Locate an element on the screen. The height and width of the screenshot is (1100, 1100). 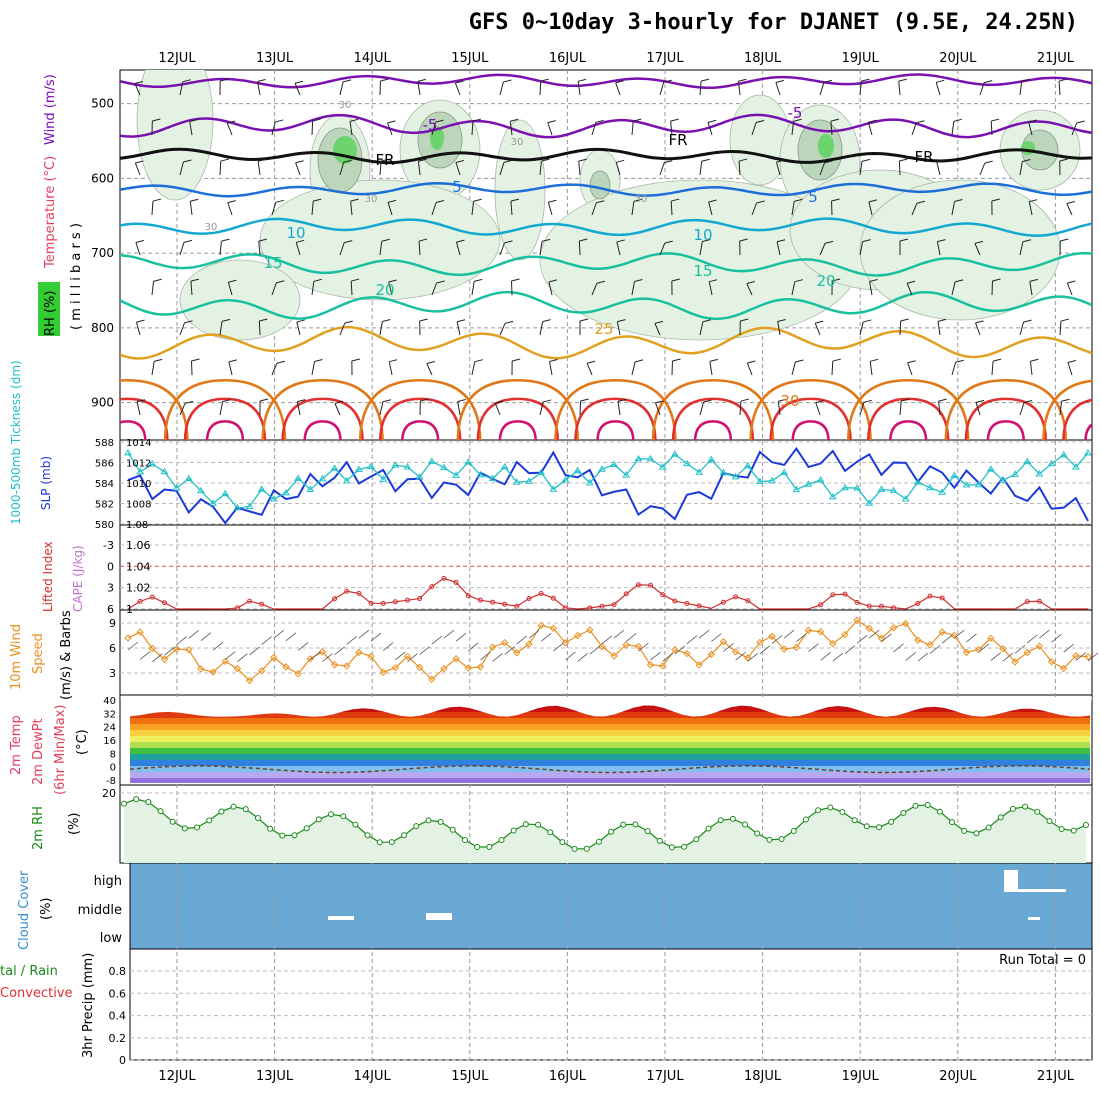
temp-contour-dome is located at coordinates (420, 409).